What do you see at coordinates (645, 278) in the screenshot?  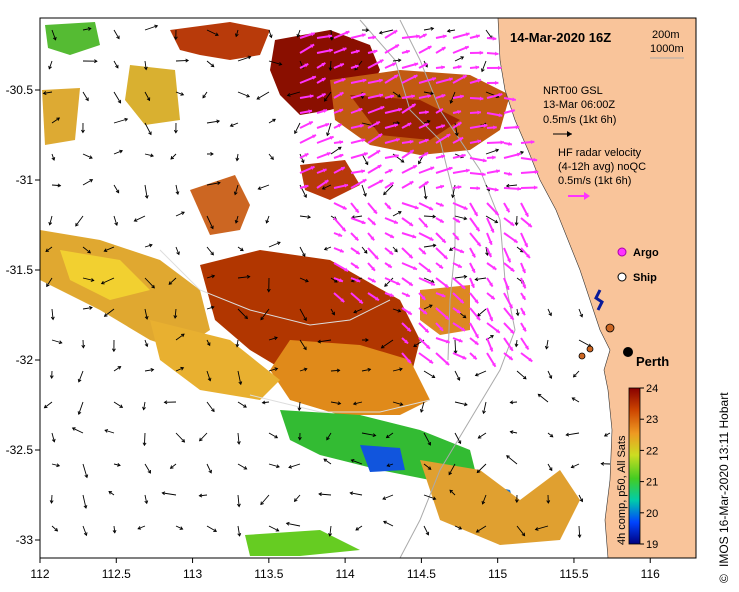 I see `ship-legend-label: Ship` at bounding box center [645, 278].